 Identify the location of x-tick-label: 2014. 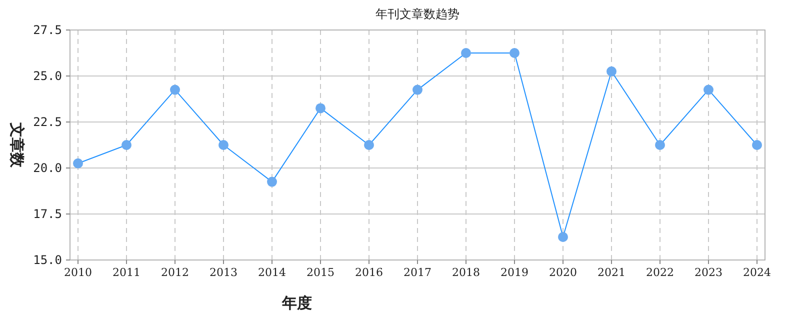
(272, 272).